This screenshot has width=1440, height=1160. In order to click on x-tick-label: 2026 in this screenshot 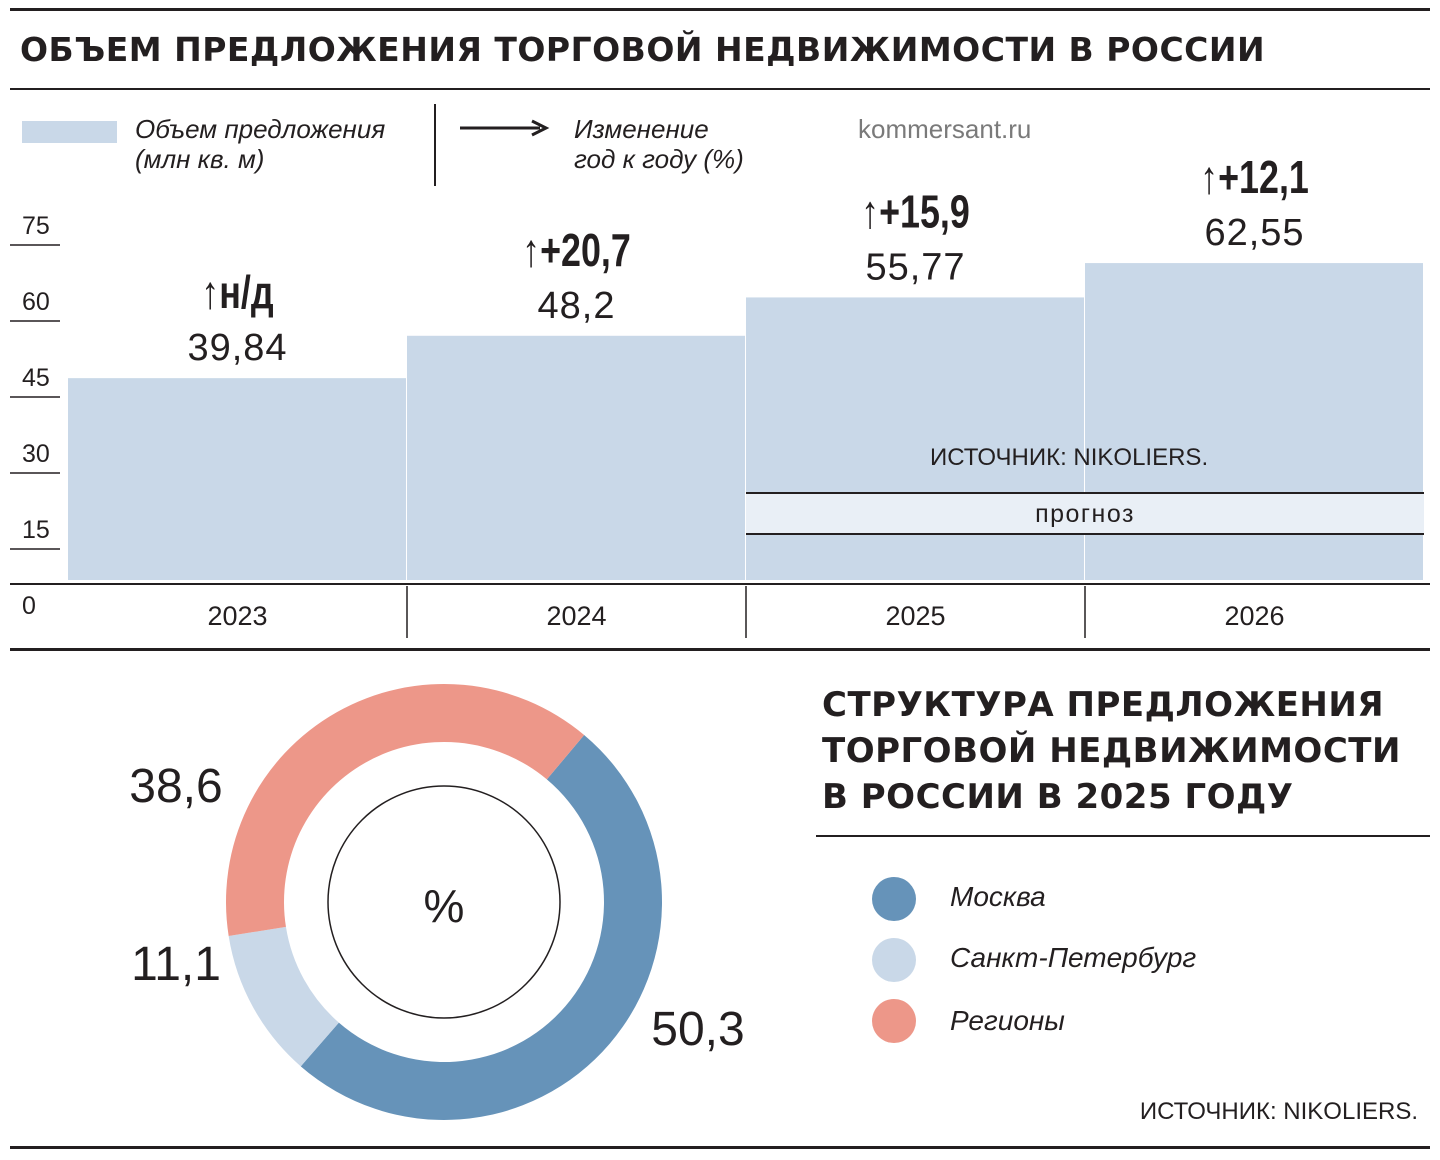, I will do `click(1254, 616)`.